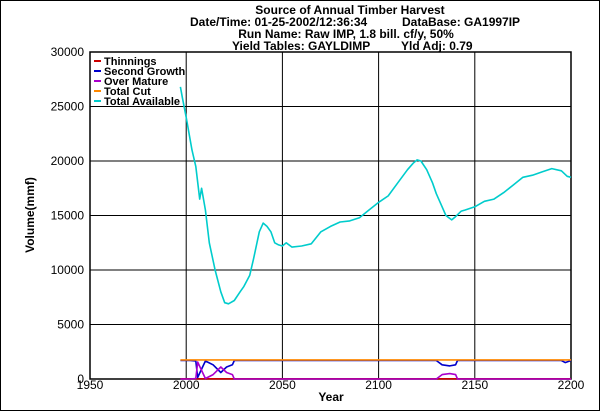 This screenshot has width=600, height=411. What do you see at coordinates (130, 62) in the screenshot?
I see `legend-label: Thinnings` at bounding box center [130, 62].